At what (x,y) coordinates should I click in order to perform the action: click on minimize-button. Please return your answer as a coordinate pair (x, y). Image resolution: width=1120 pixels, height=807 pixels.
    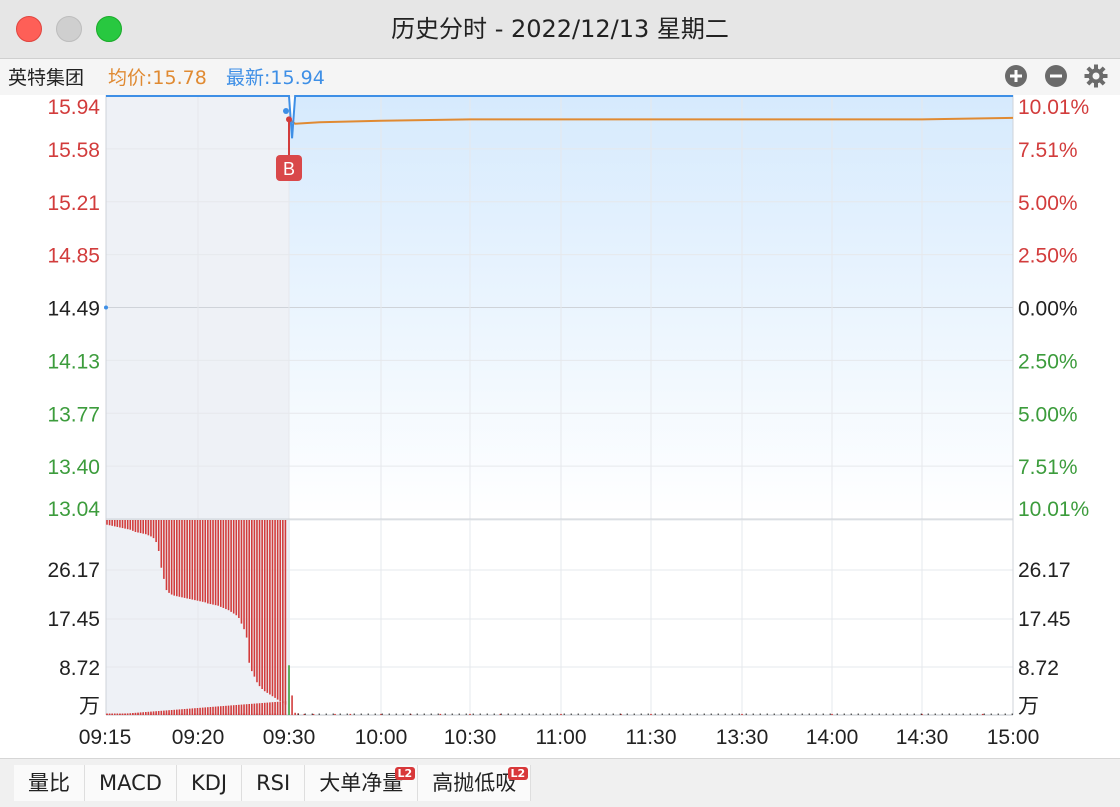
    Looking at the image, I should click on (69, 29).